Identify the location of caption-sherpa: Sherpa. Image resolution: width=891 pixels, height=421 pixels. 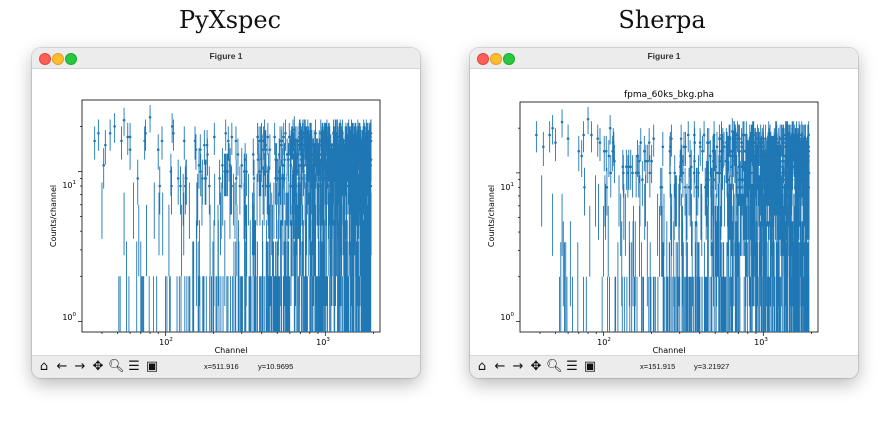
(662, 20).